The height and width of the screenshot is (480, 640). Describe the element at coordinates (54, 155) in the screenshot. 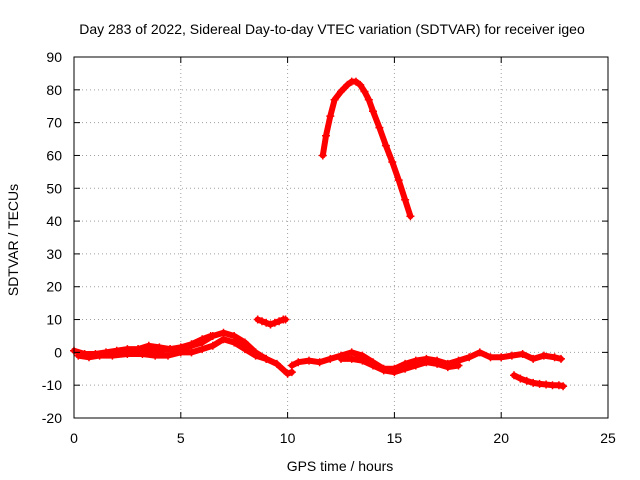

I see `y-tick-label: 60` at that location.